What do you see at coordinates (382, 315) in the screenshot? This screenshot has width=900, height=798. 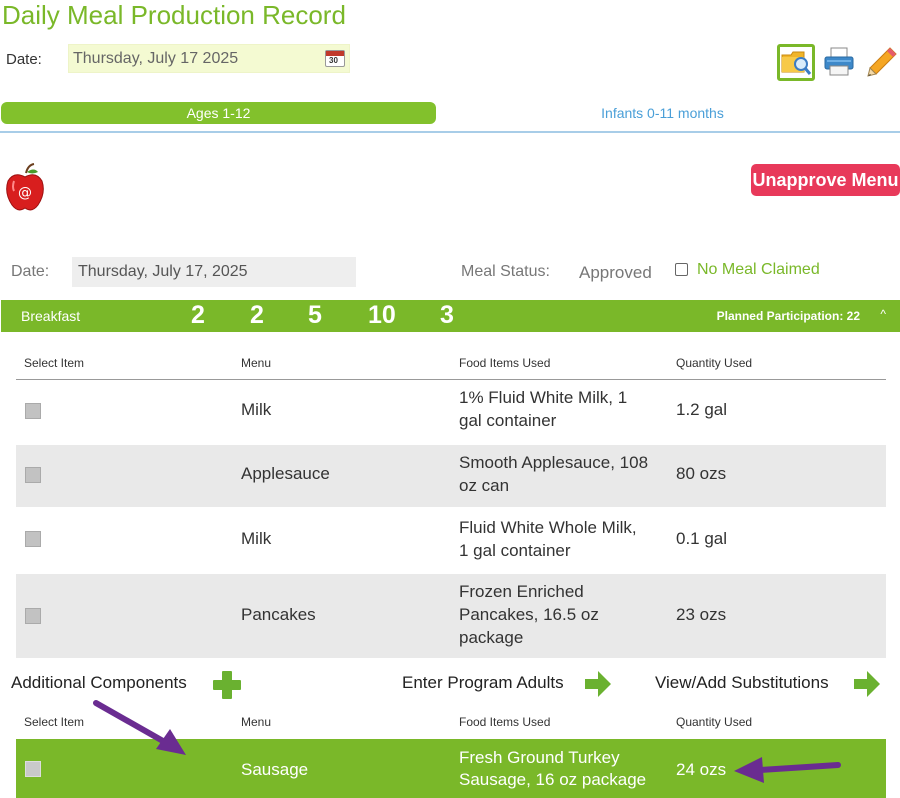 I see `participation-count: 10` at bounding box center [382, 315].